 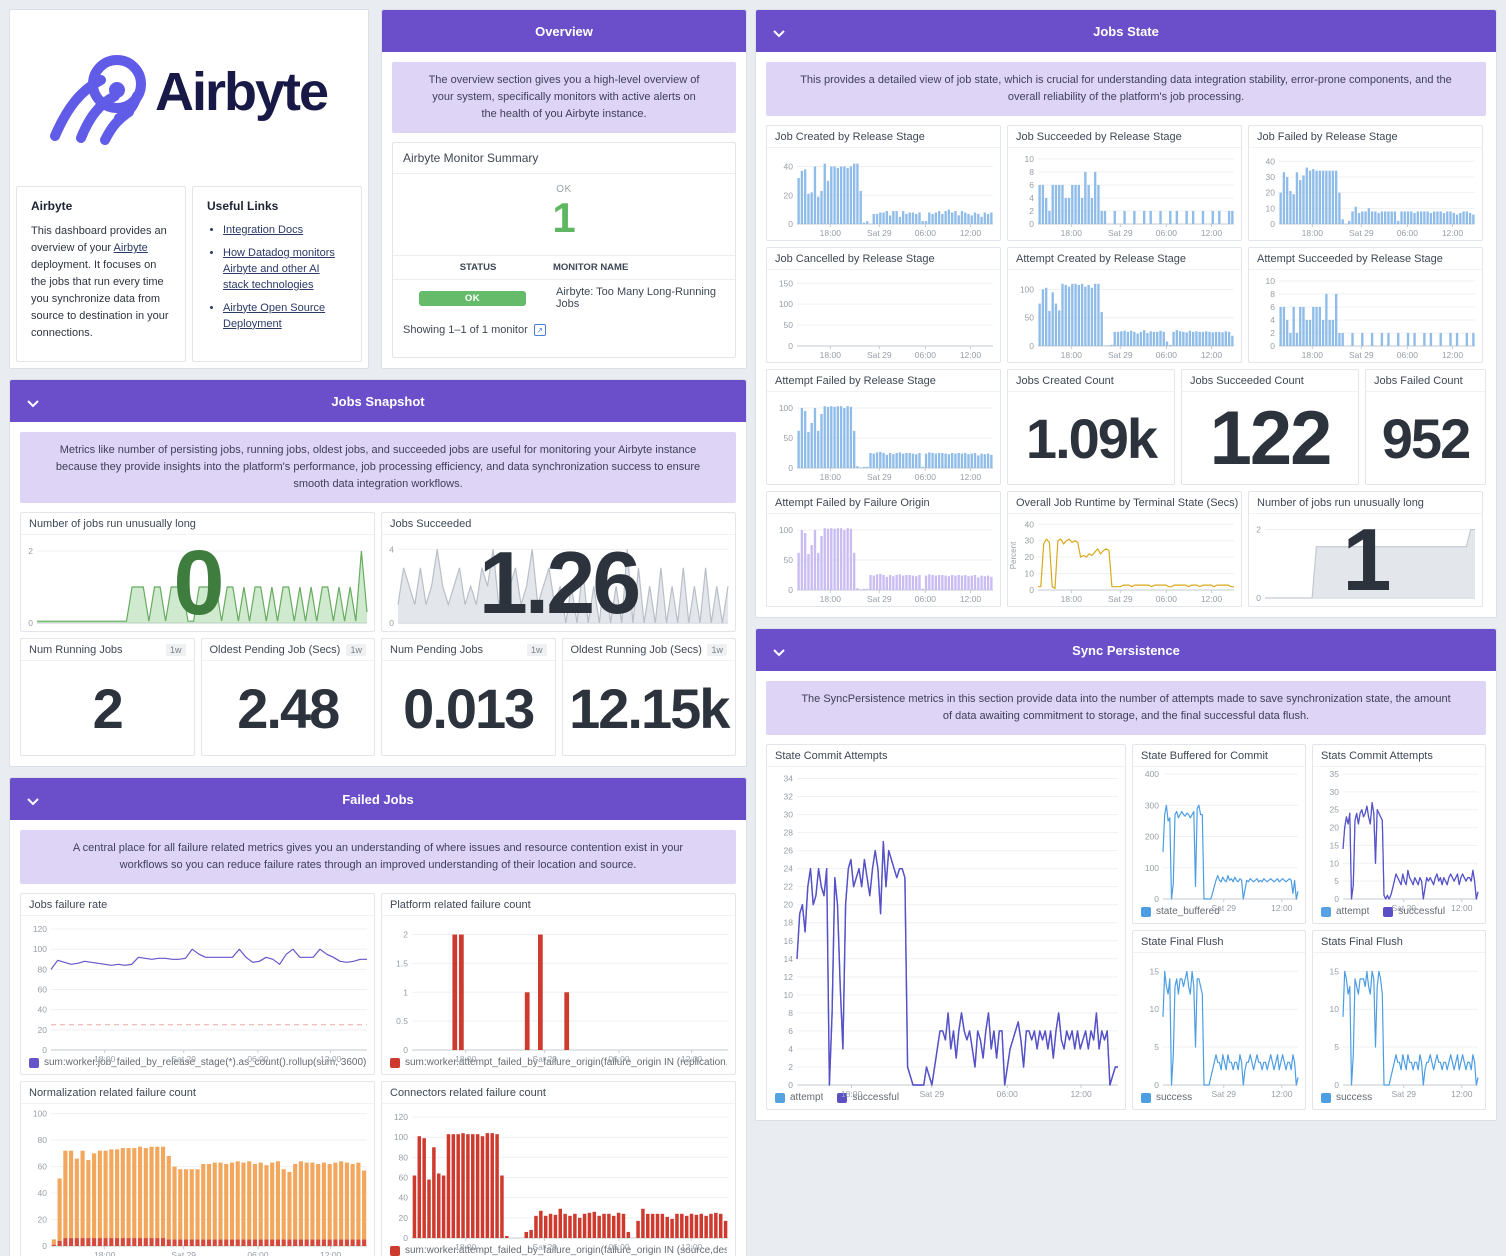 What do you see at coordinates (536, 650) in the screenshot?
I see `timeframe-badge: 1w` at bounding box center [536, 650].